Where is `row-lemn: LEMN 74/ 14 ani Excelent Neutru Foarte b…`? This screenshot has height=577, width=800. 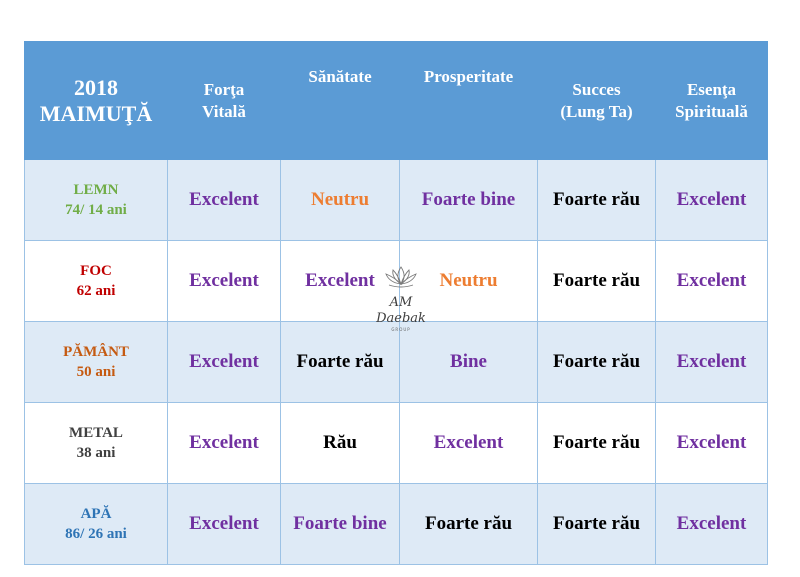 row-lemn: LEMN 74/ 14 ani Excelent Neutru Foarte b… is located at coordinates (396, 200).